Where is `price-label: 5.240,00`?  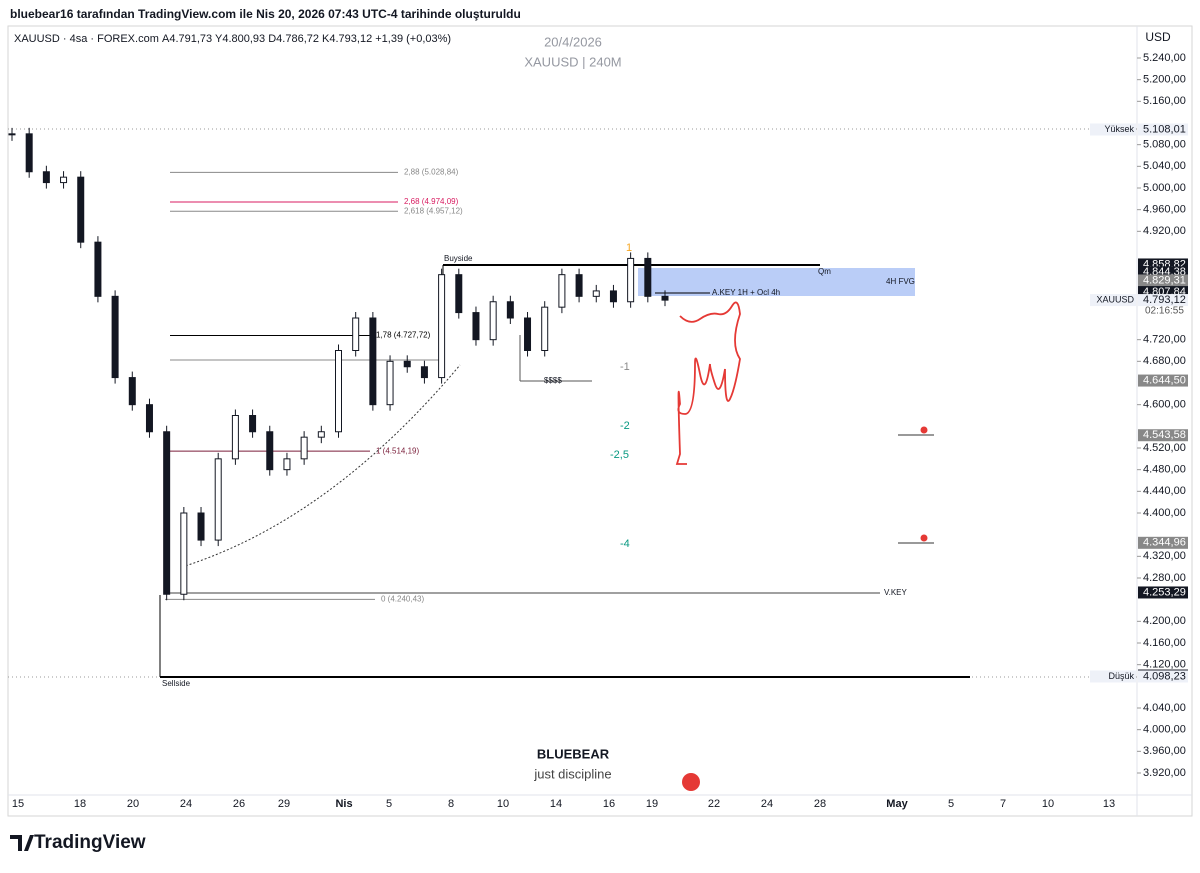
price-label: 5.240,00 is located at coordinates (1164, 58).